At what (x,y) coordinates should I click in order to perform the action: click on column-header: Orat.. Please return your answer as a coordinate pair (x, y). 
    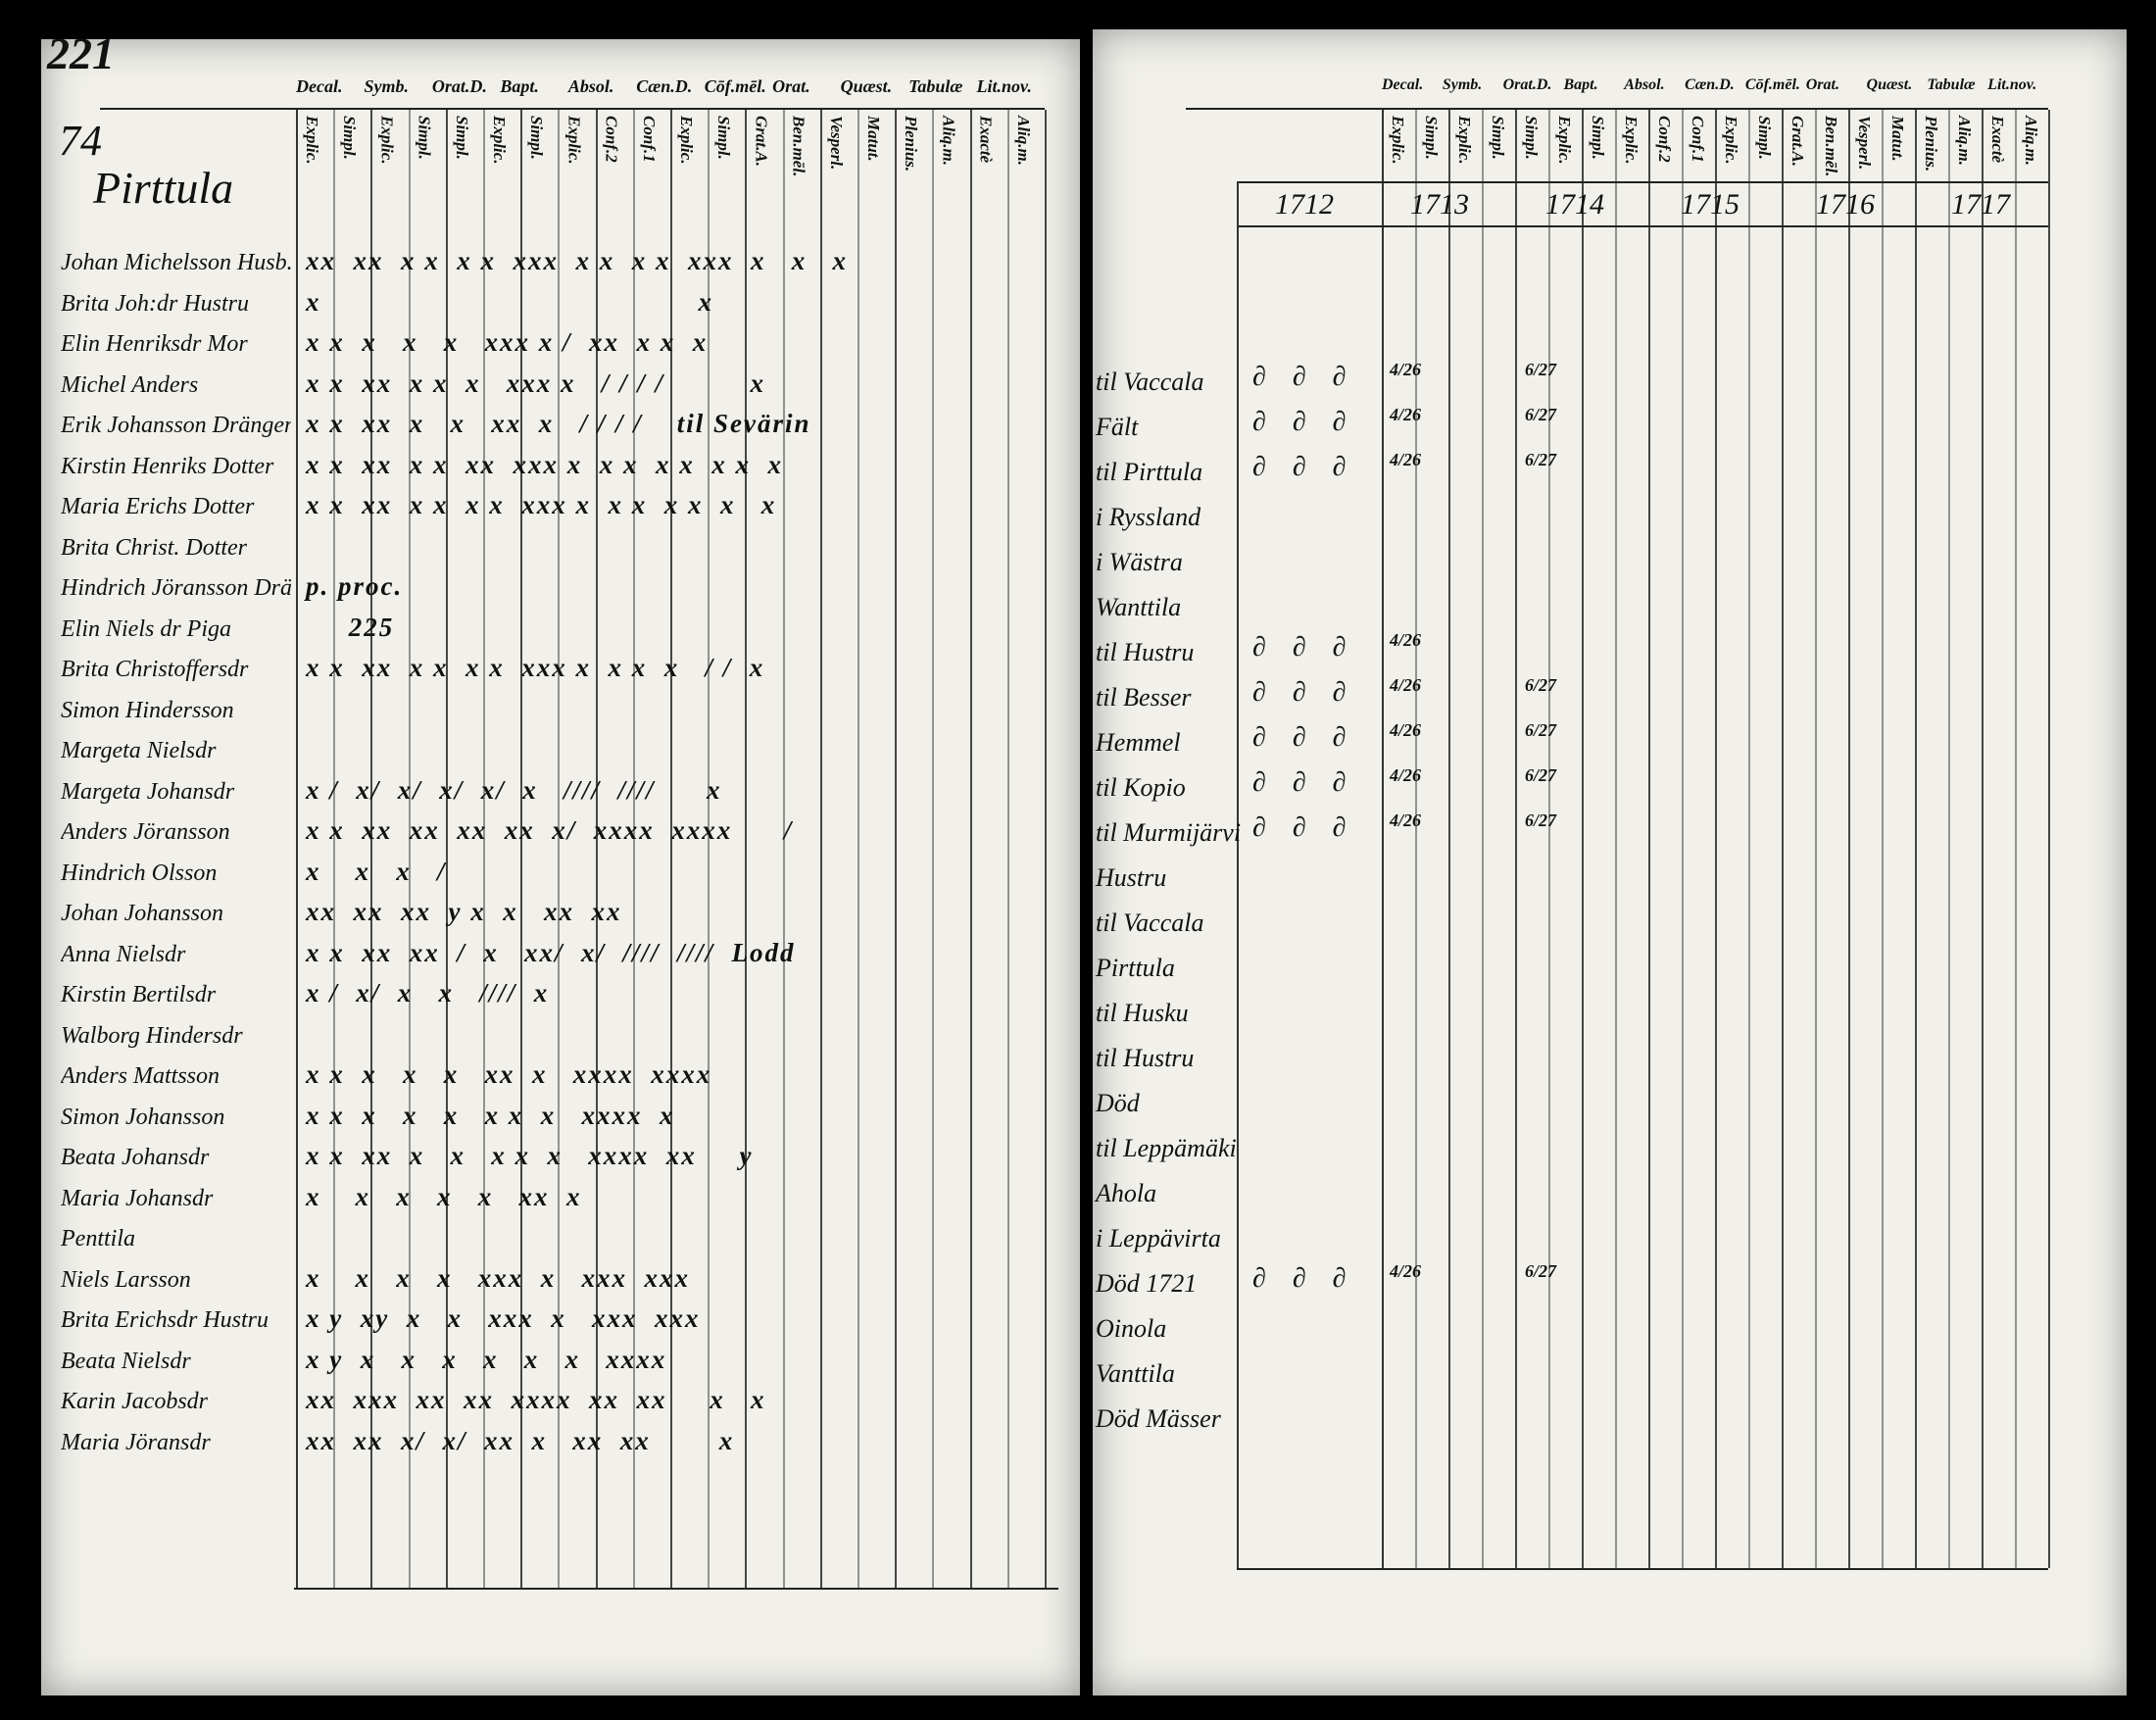
    Looking at the image, I should click on (1822, 84).